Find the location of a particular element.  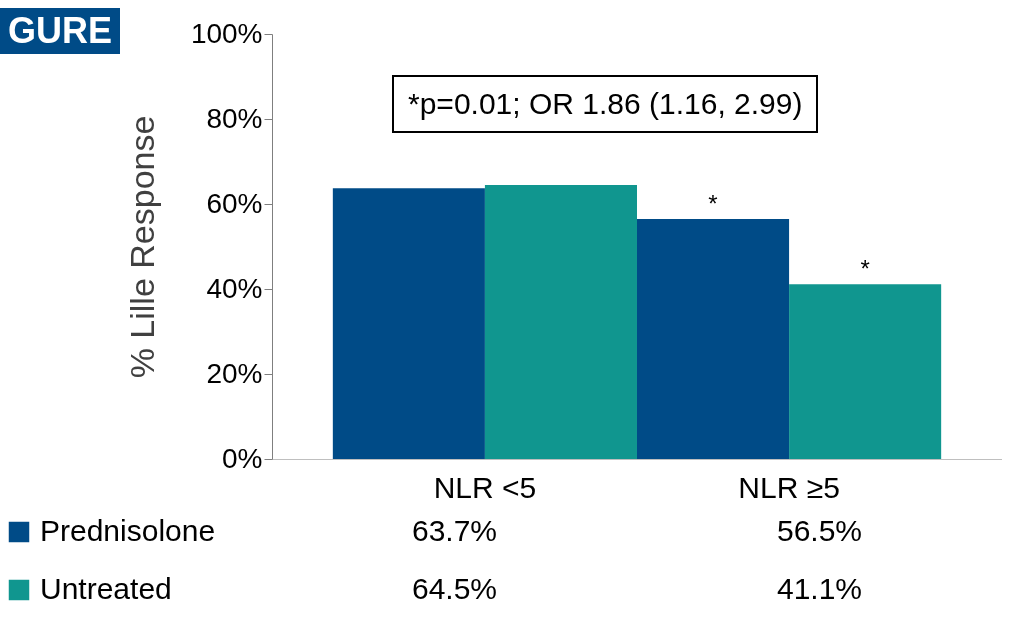

data-label: 64.5% is located at coordinates (454, 588).